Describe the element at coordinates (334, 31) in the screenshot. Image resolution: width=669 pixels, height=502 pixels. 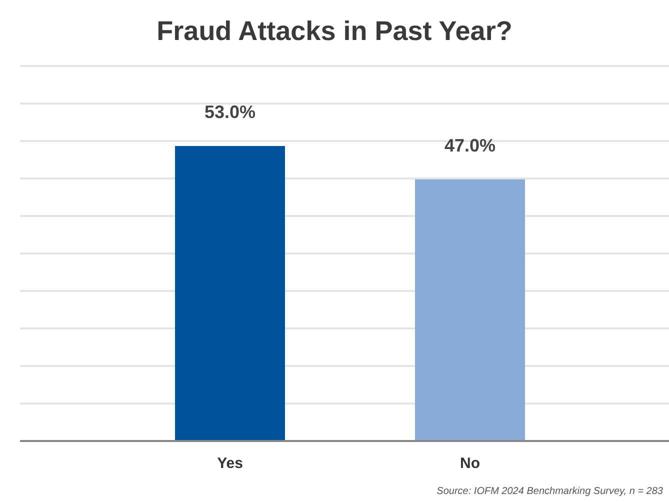
I see `chart-title: Fraud Attacks in Past Year?` at that location.